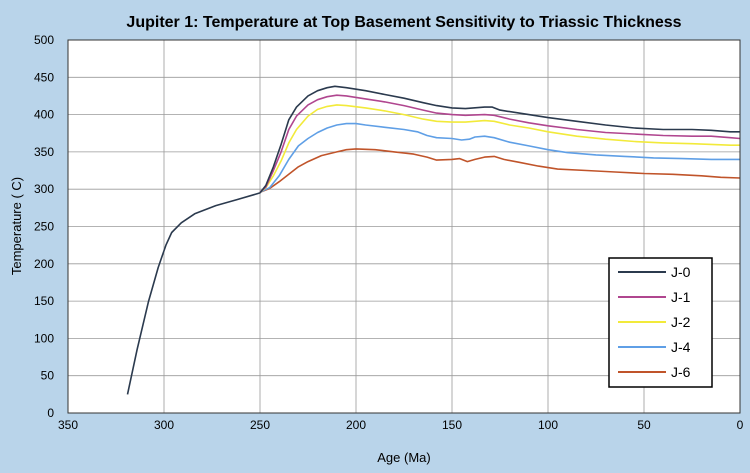 This screenshot has height=473, width=750. Describe the element at coordinates (356, 425) in the screenshot. I see `x-tick-label: 200` at that location.